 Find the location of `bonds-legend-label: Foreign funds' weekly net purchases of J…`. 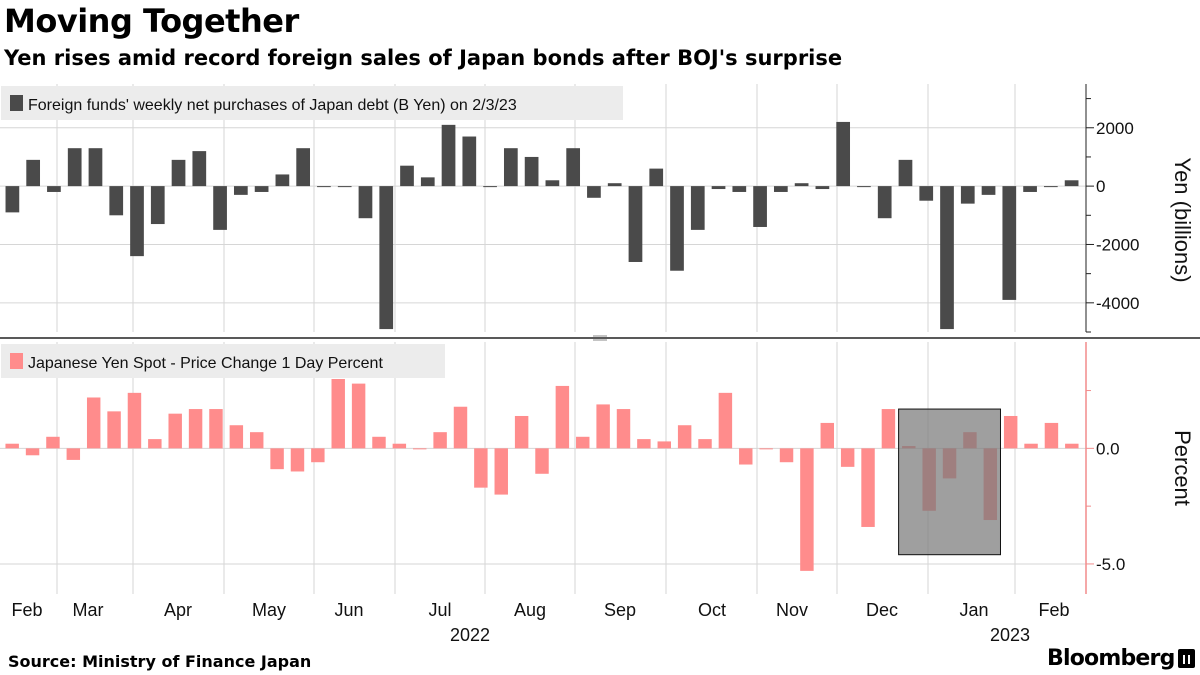

bonds-legend-label: Foreign funds' weekly net purchases of J… is located at coordinates (272, 105).